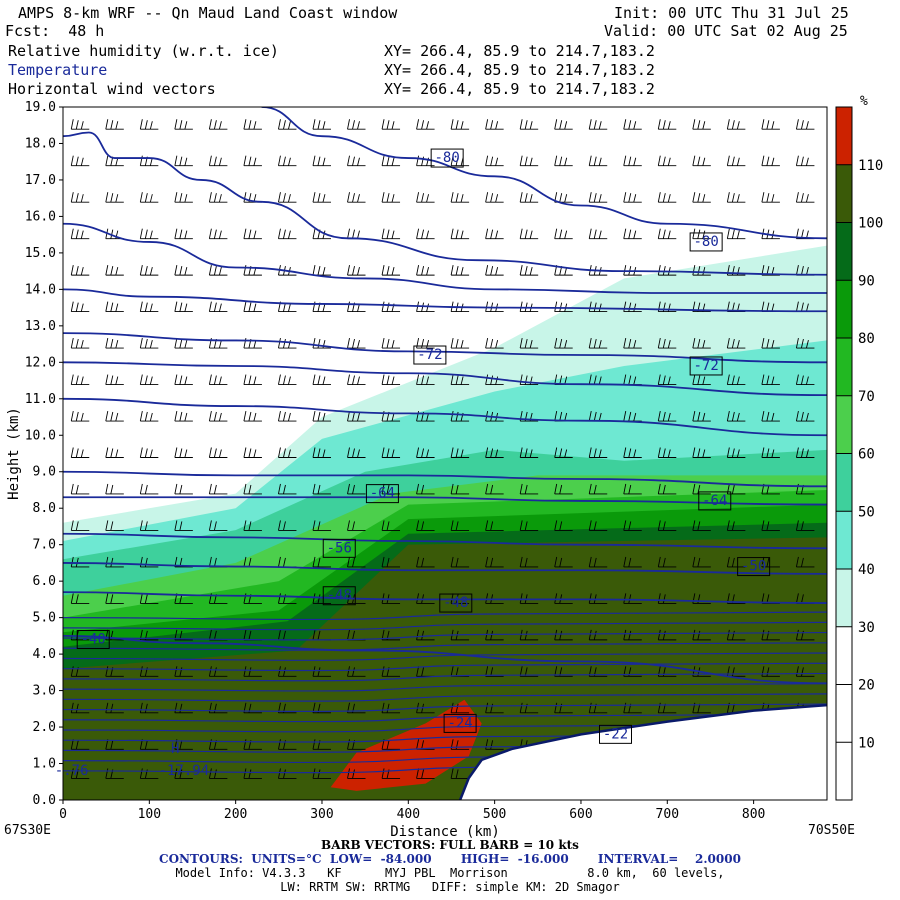 The width and height of the screenshot is (900, 900). Describe the element at coordinates (580, 814) in the screenshot. I see `x-tick-label: 600` at that location.